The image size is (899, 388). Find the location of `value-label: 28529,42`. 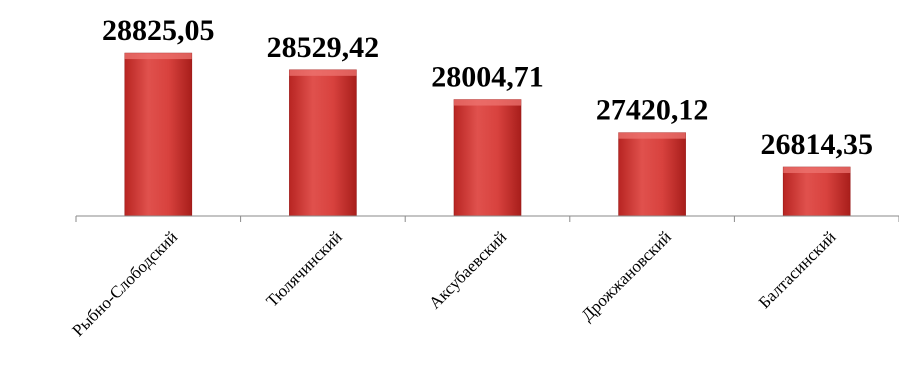

value-label: 28529,42 is located at coordinates (323, 47).